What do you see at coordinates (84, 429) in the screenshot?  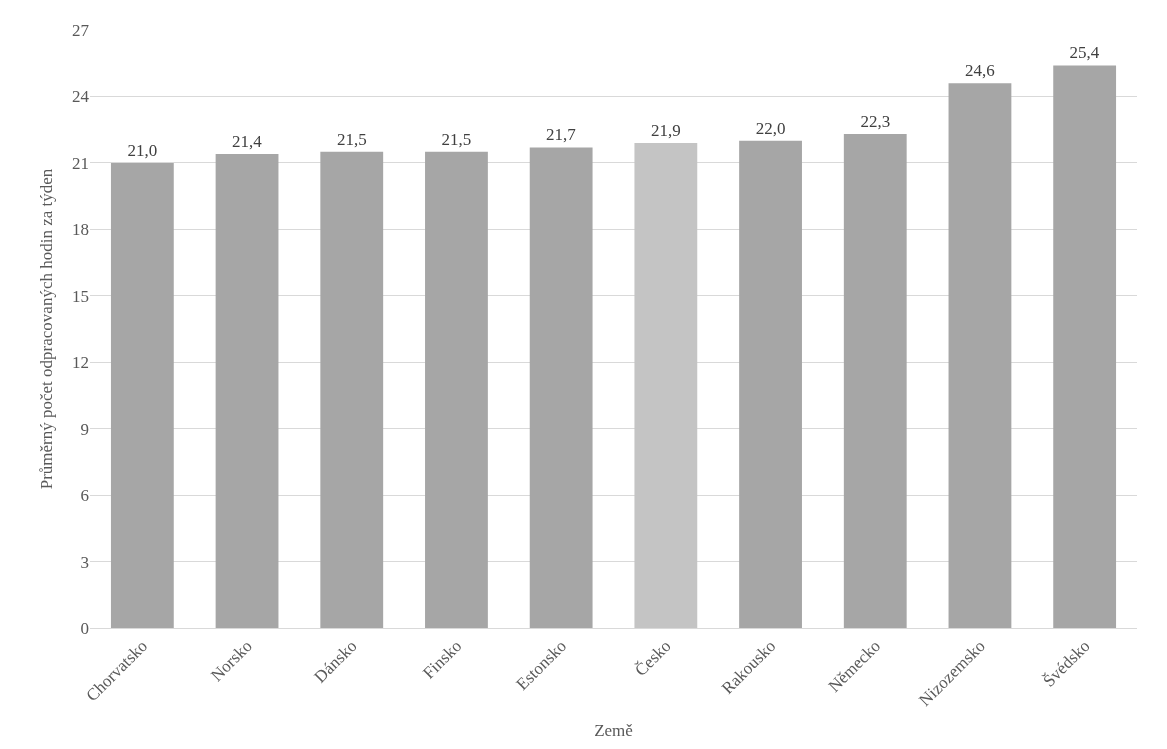 I see `y-tick-label: 9` at bounding box center [84, 429].